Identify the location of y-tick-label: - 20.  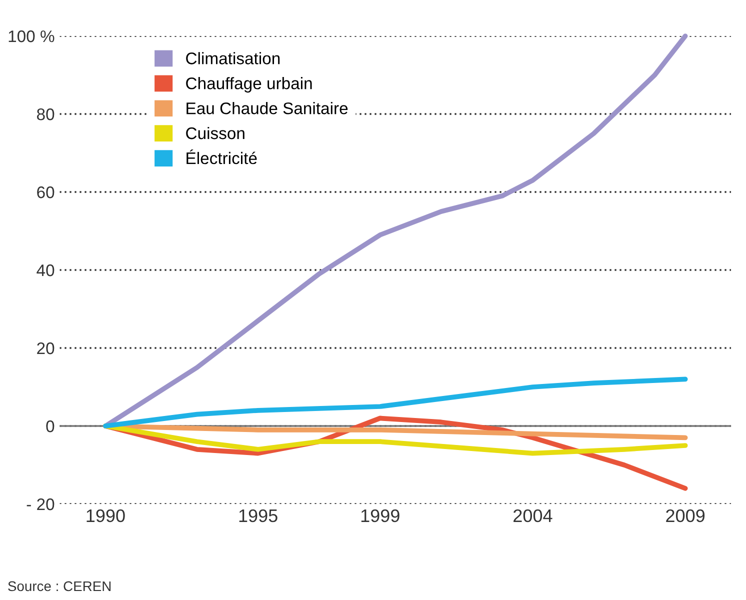
(40, 504).